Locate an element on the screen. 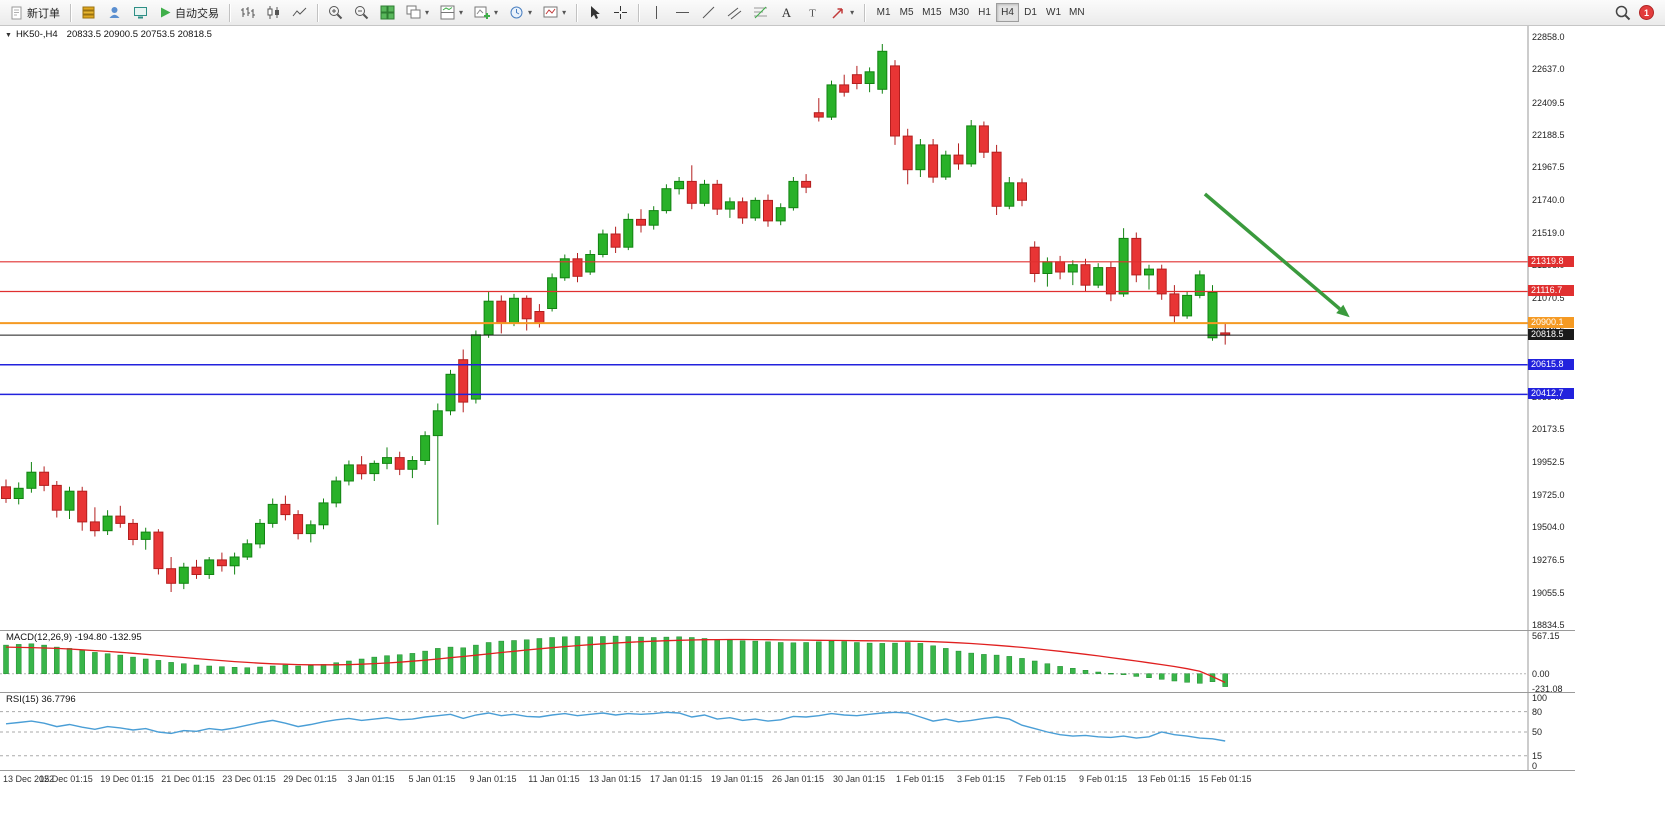  cascade-windows-button: ▾ is located at coordinates (417, 13).